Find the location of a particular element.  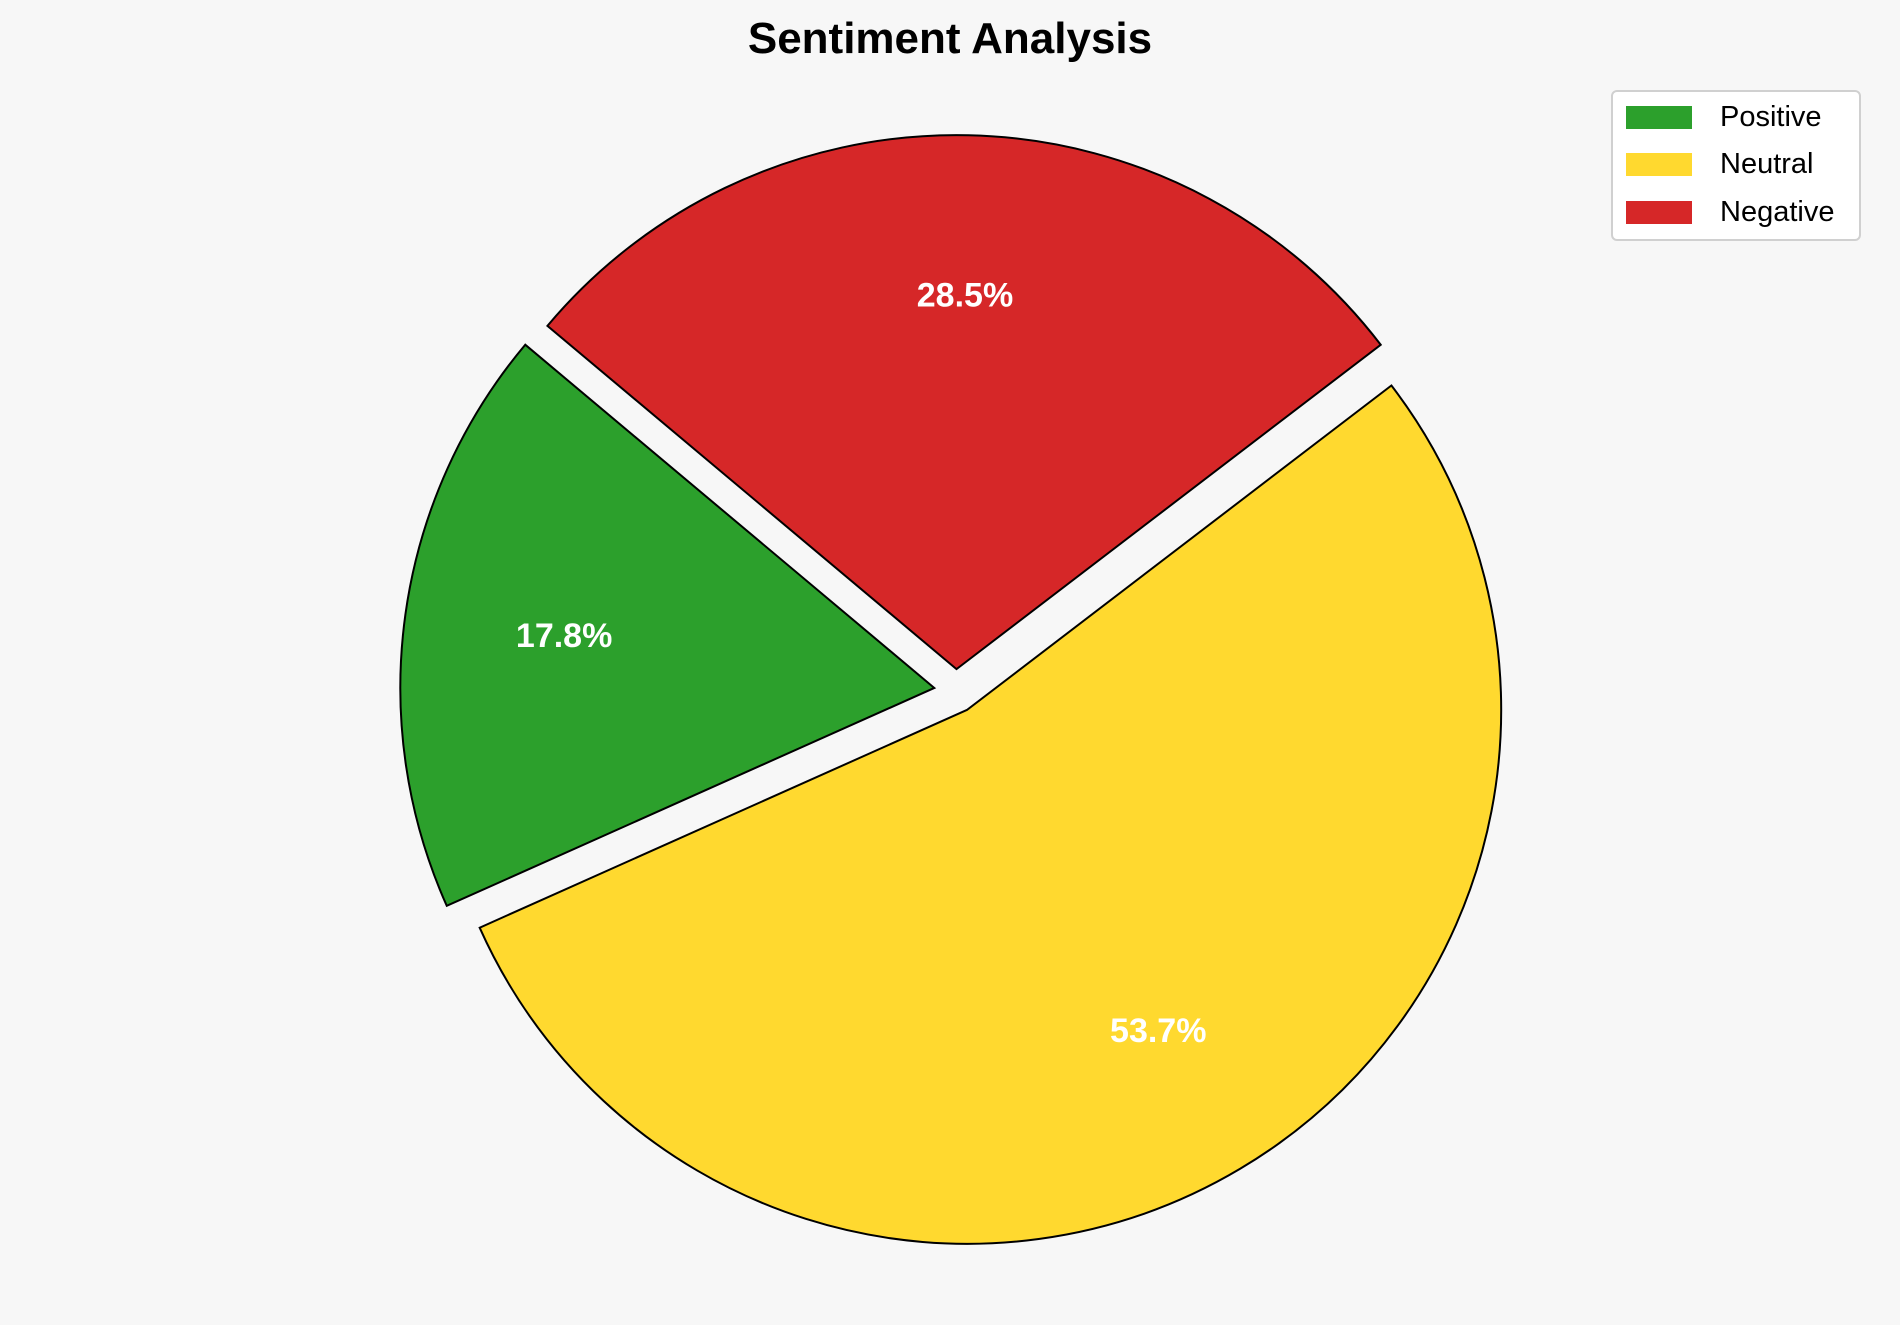

legend-label-neutral: Neutral is located at coordinates (1767, 164).